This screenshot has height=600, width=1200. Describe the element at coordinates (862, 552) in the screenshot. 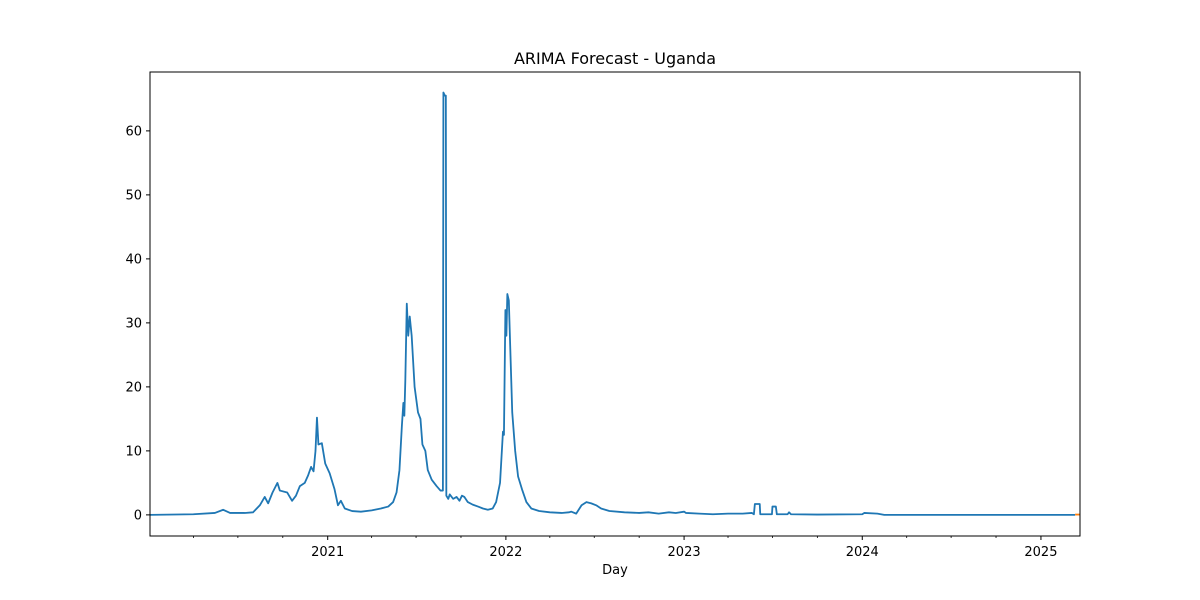

I see `x-tick-label: 2024` at that location.